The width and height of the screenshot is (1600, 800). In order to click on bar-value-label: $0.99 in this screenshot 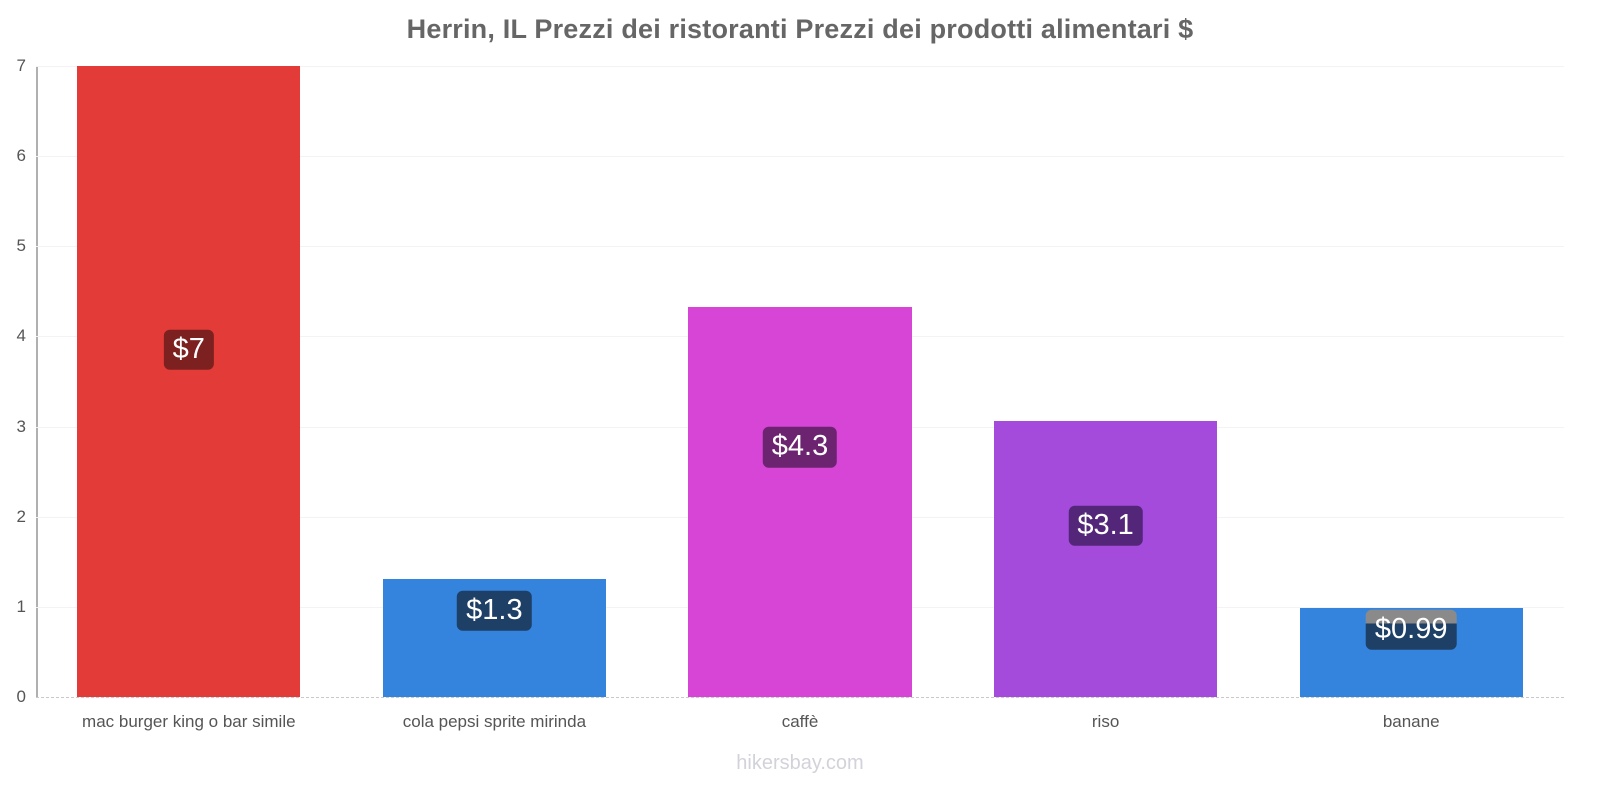, I will do `click(1411, 629)`.